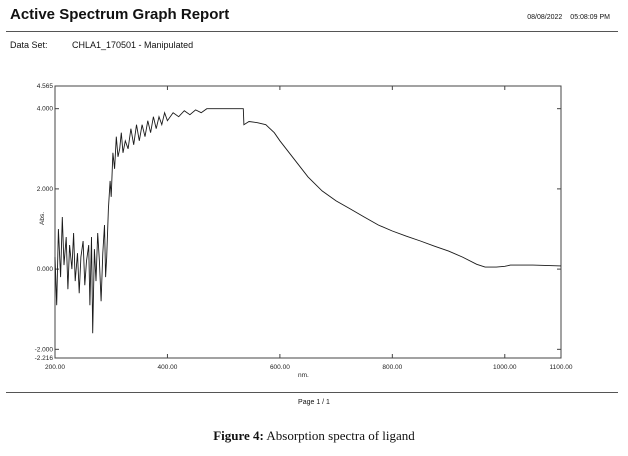 This screenshot has height=456, width=628. What do you see at coordinates (55, 367) in the screenshot?
I see `x-tick-label: 200.00` at bounding box center [55, 367].